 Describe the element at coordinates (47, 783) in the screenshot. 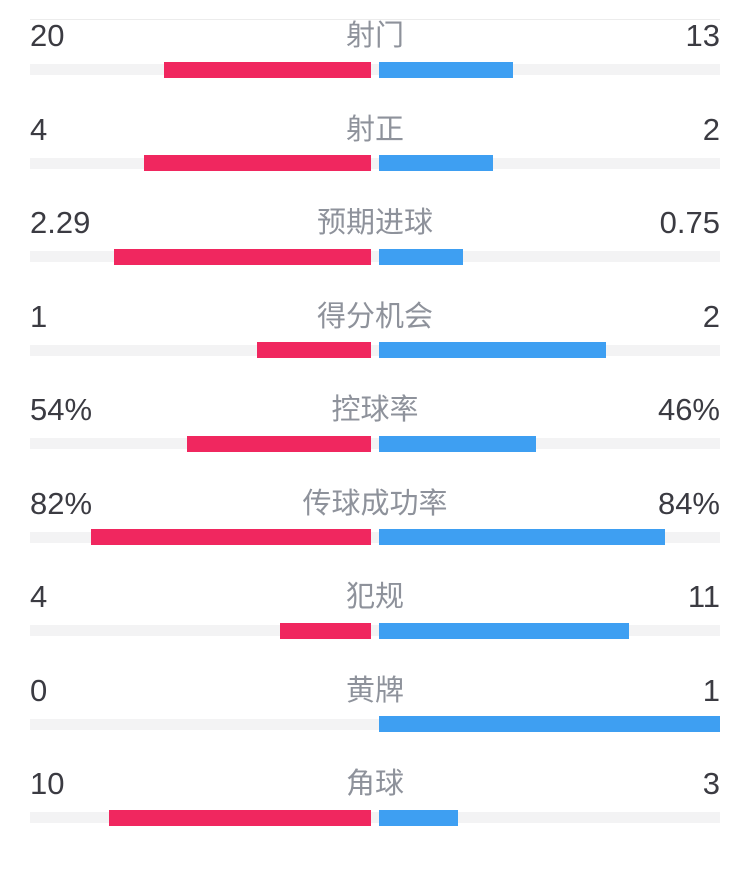

I see `home-value: 10` at that location.